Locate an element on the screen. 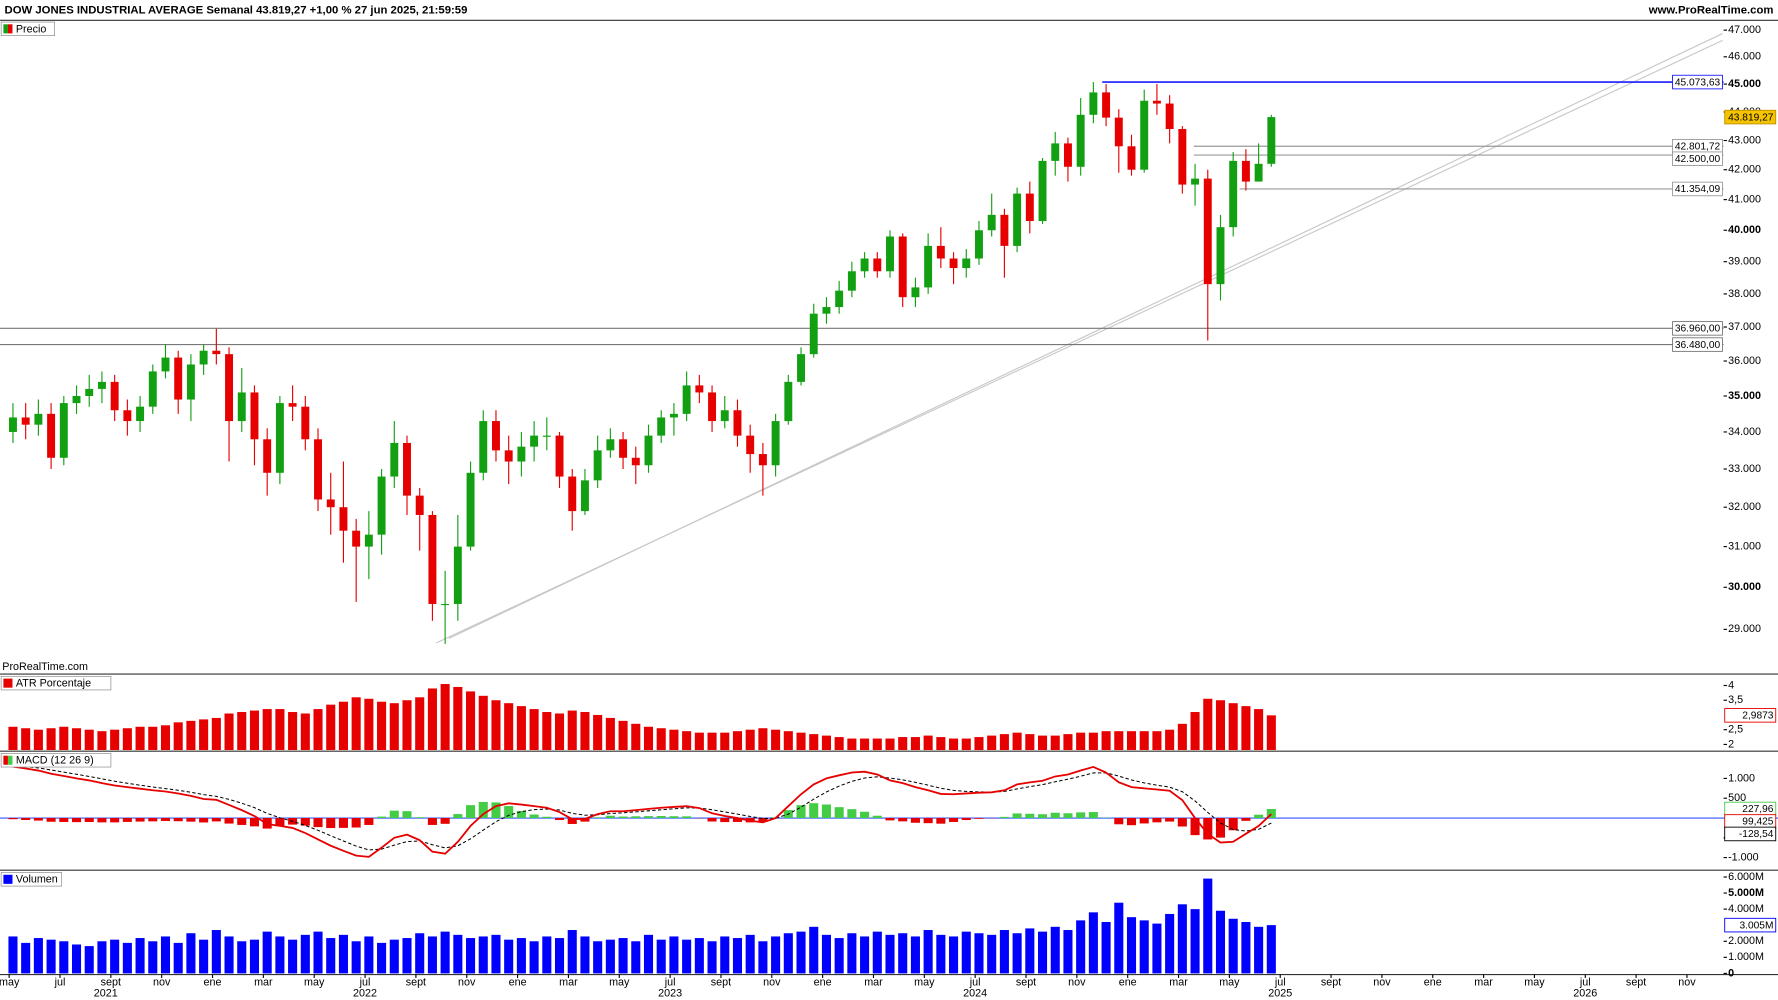 The image size is (1778, 1000). y-tick-label: 32.000 is located at coordinates (1744, 507).